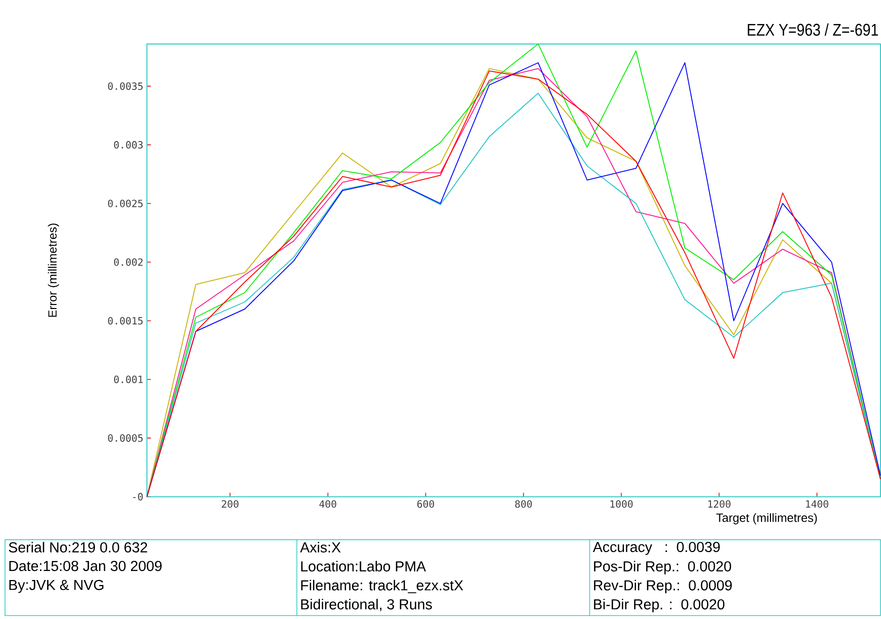  What do you see at coordinates (425, 504) in the screenshot?
I see `x-tick-label: 600` at bounding box center [425, 504].